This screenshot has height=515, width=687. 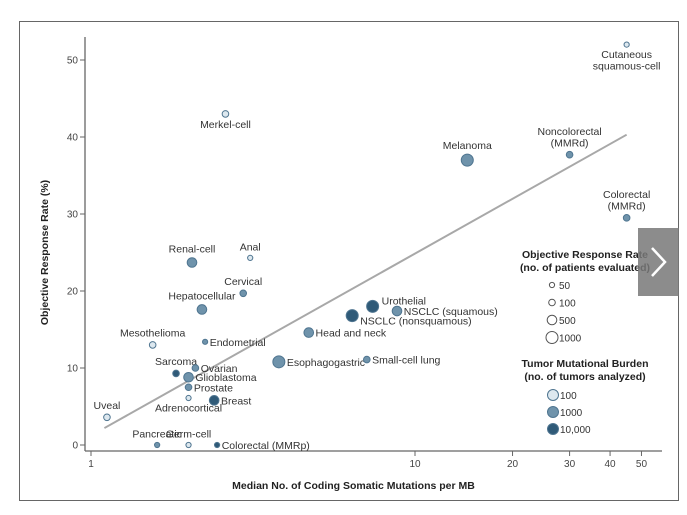 I want to click on y-tick-label: 30, so click(x=73, y=215).